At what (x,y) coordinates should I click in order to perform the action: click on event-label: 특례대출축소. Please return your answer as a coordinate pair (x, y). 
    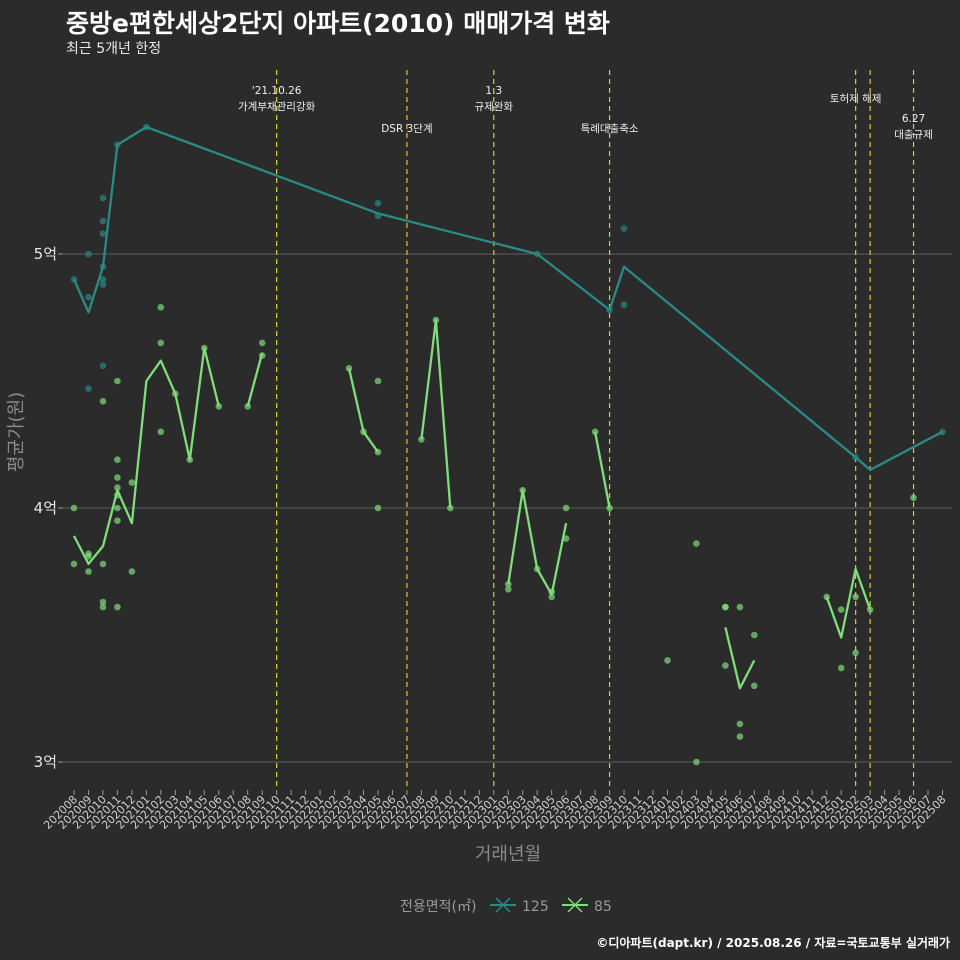
    Looking at the image, I should click on (610, 129).